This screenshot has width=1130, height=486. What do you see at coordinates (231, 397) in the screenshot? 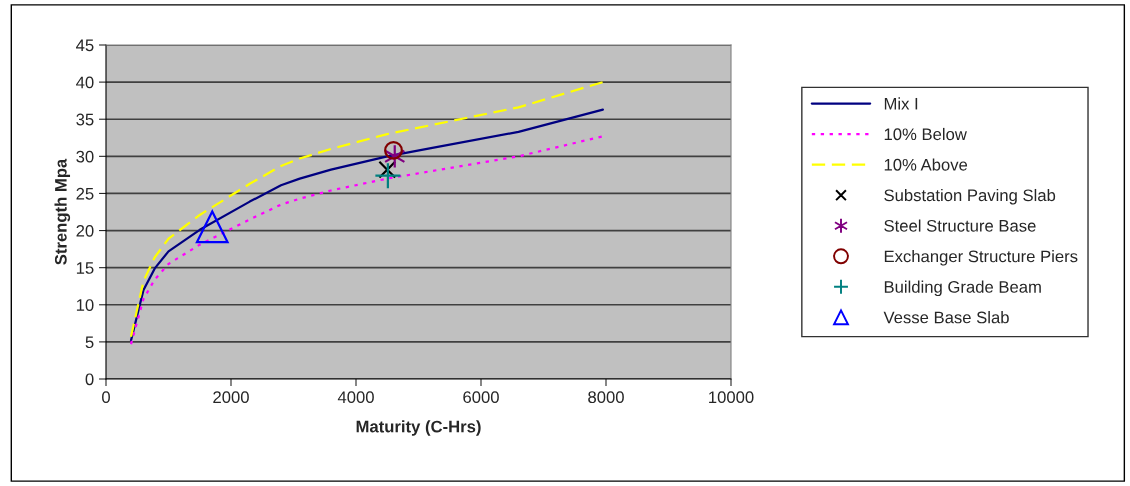
I see `x-tick-label: 2000` at bounding box center [231, 397].